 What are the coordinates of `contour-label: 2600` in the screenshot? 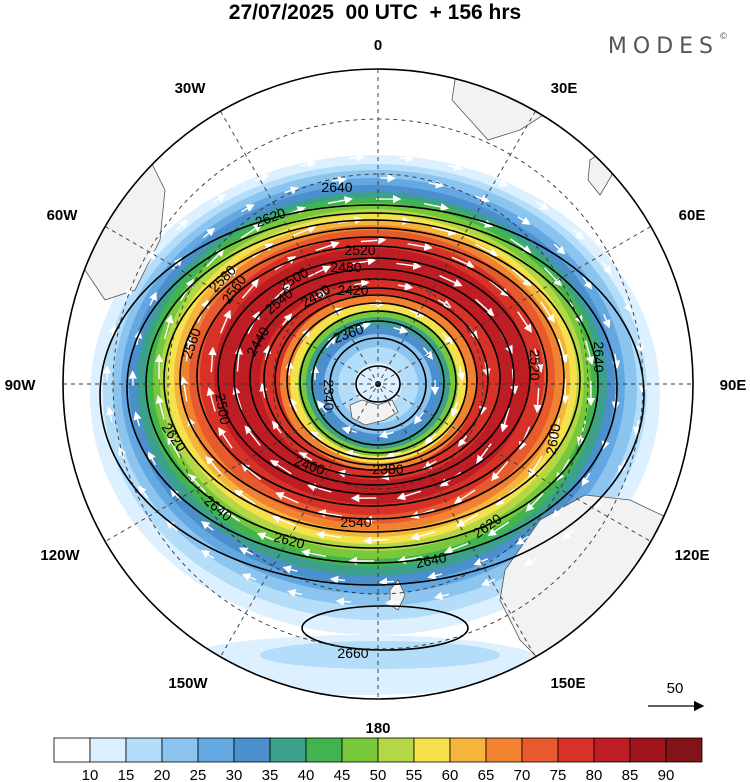 It's located at (552, 439).